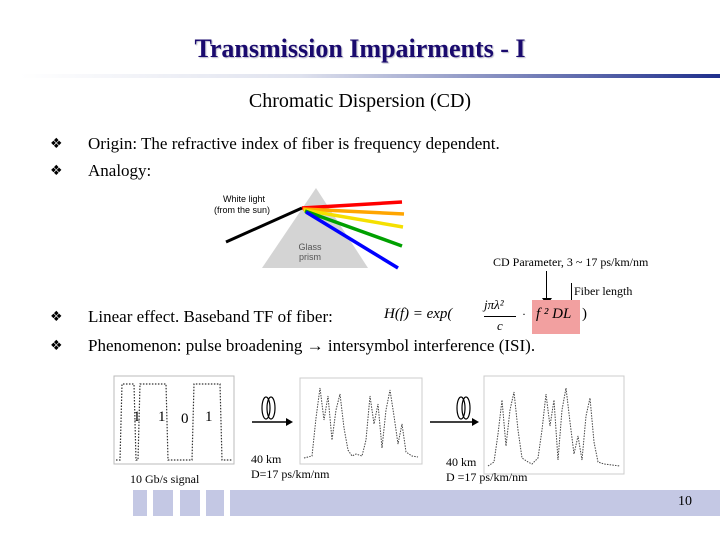 This screenshot has width=720, height=540. What do you see at coordinates (209, 417) in the screenshot?
I see `bit-label-4: 1` at bounding box center [209, 417].